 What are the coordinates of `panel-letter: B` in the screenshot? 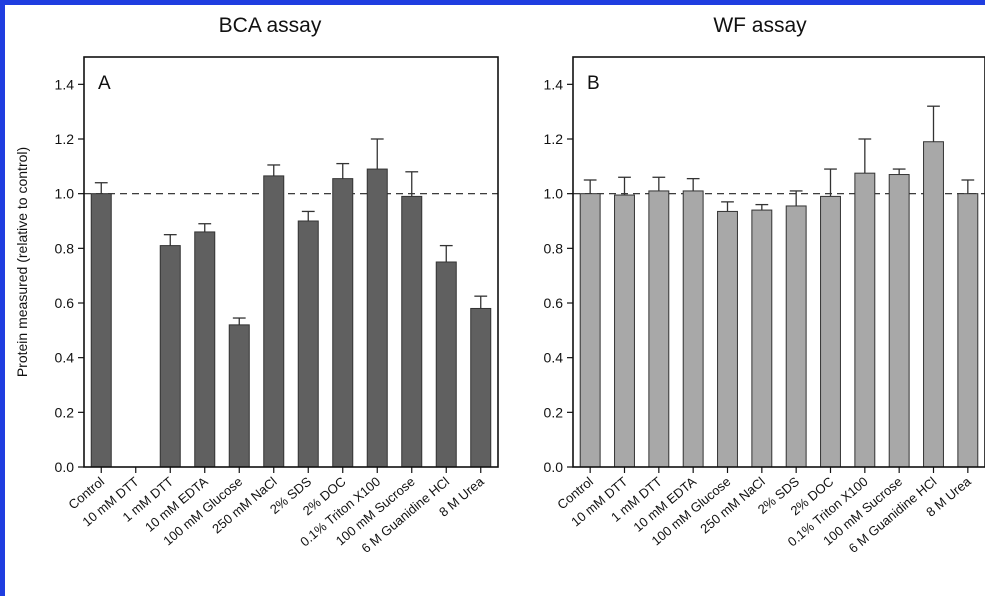 It's located at (593, 83).